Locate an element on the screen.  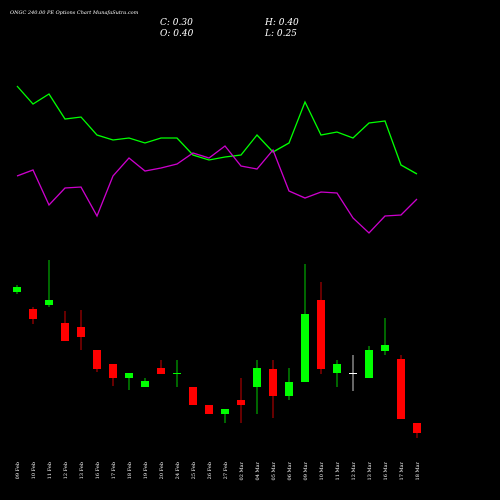
x-tick-label: 17 Feb is located at coordinates (114, 470).